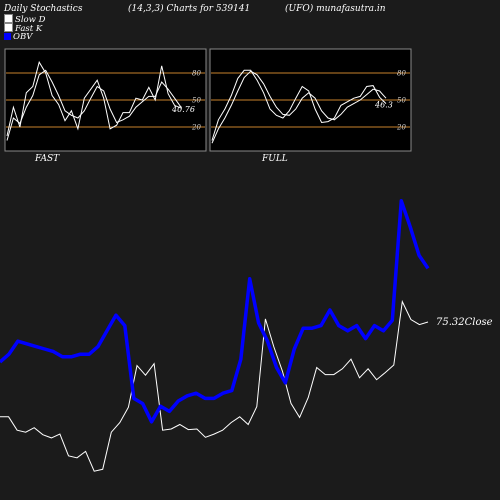  Describe the element at coordinates (401, 74) in the screenshot. I see `full-tick-label-80: 80` at that location.